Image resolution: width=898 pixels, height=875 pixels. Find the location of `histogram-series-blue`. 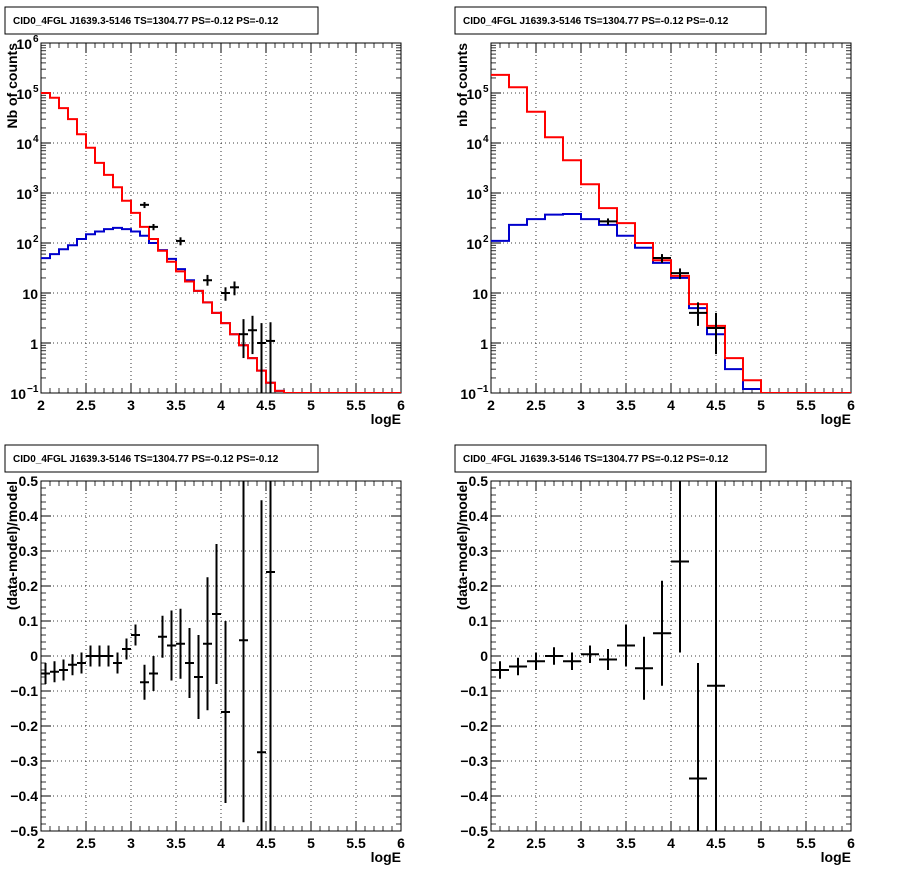

histogram-series-blue is located at coordinates (221, 309).